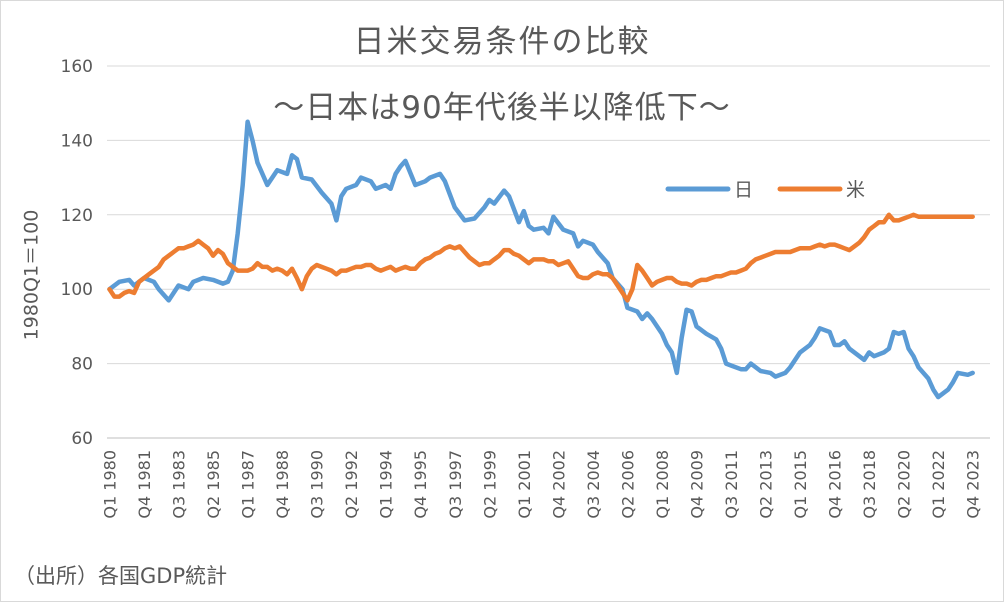 The height and width of the screenshot is (602, 1004). Describe the element at coordinates (731, 484) in the screenshot. I see `x-tick-label: Q3 2011` at that location.